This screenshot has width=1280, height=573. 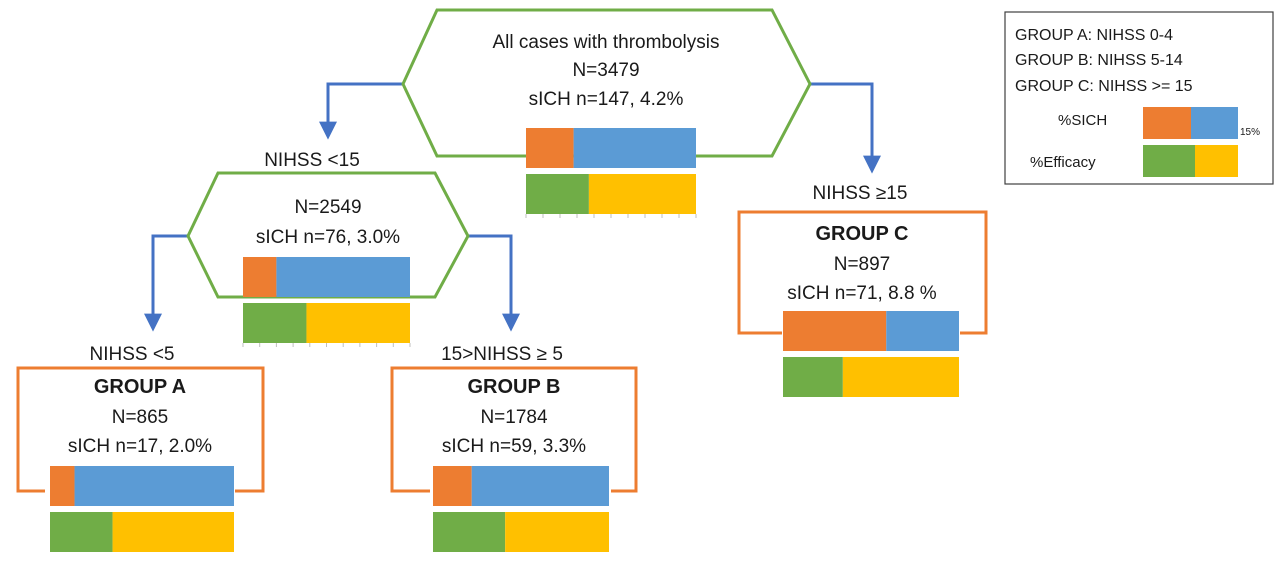 What do you see at coordinates (140, 429) in the screenshot?
I see `group-a-box` at bounding box center [140, 429].